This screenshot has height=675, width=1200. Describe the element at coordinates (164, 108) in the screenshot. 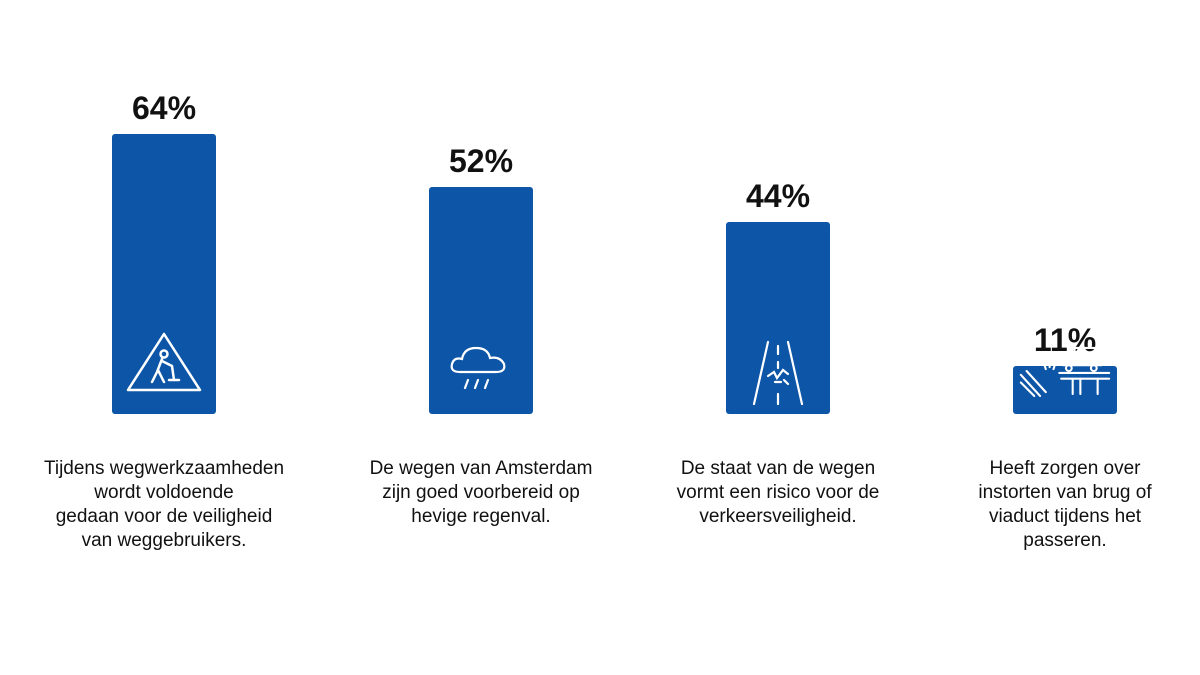

I see `value-label-1: 64%` at that location.